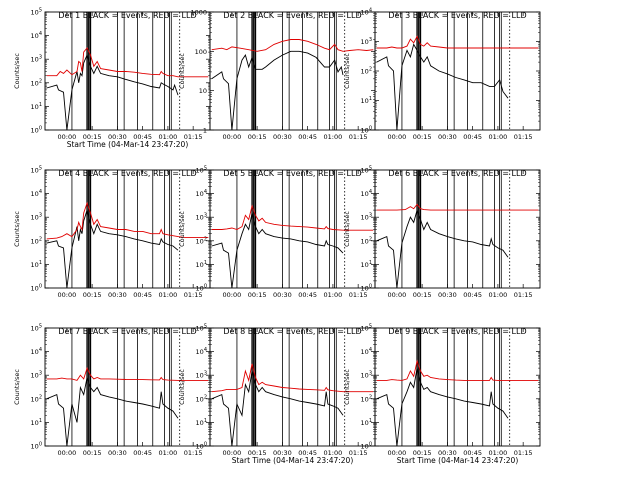 The height and width of the screenshot is (480, 640). I want to click on panel-title: Det 1 BLACK = Events, RED = LLD, so click(127, 15).